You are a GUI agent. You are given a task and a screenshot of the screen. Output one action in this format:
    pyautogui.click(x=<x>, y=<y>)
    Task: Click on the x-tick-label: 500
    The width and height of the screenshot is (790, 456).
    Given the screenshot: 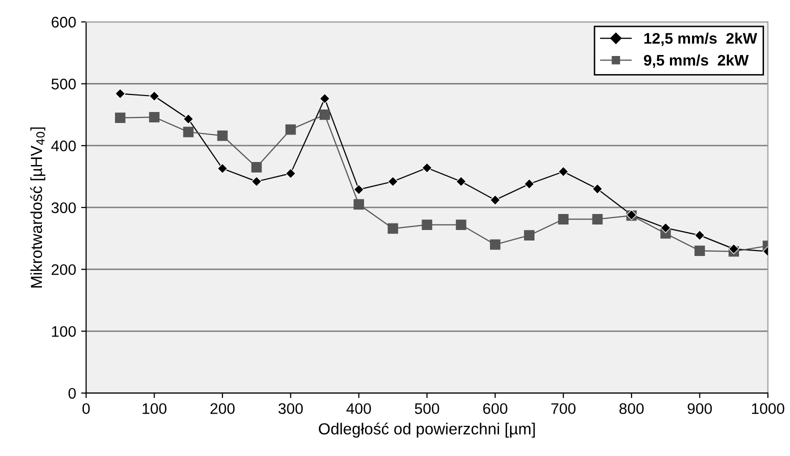 What is the action you would take?
    pyautogui.click(x=427, y=408)
    